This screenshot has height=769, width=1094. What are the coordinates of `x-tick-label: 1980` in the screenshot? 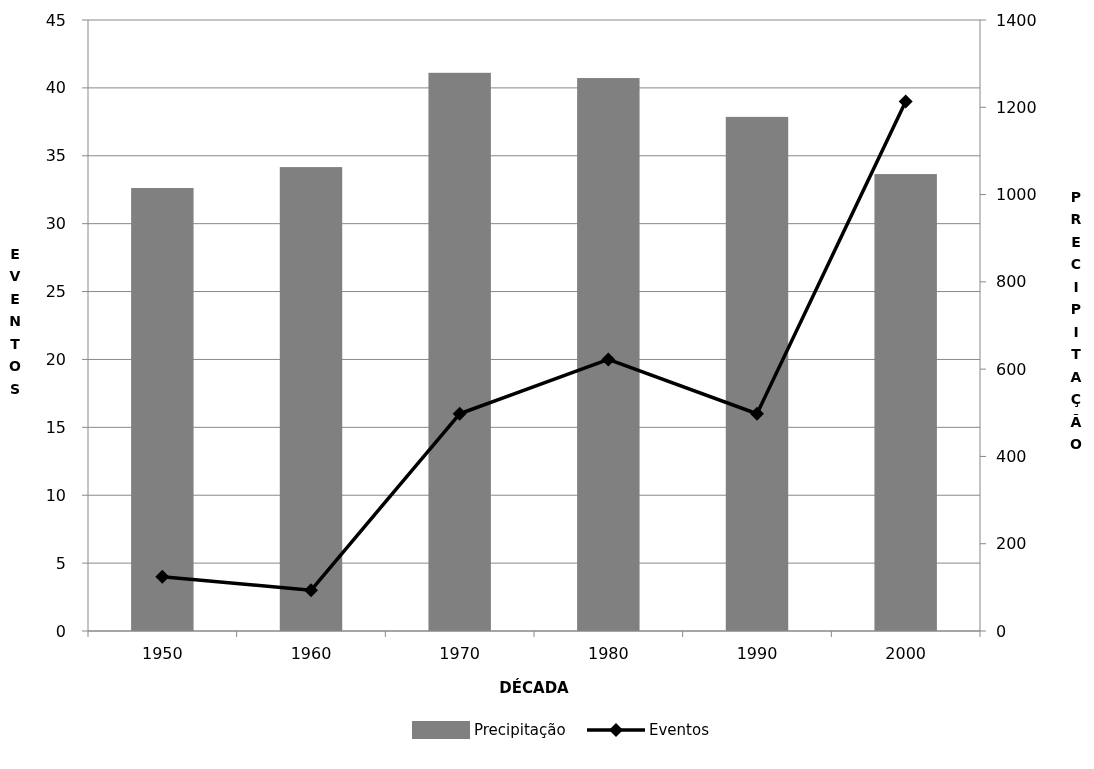 It's located at (608, 653).